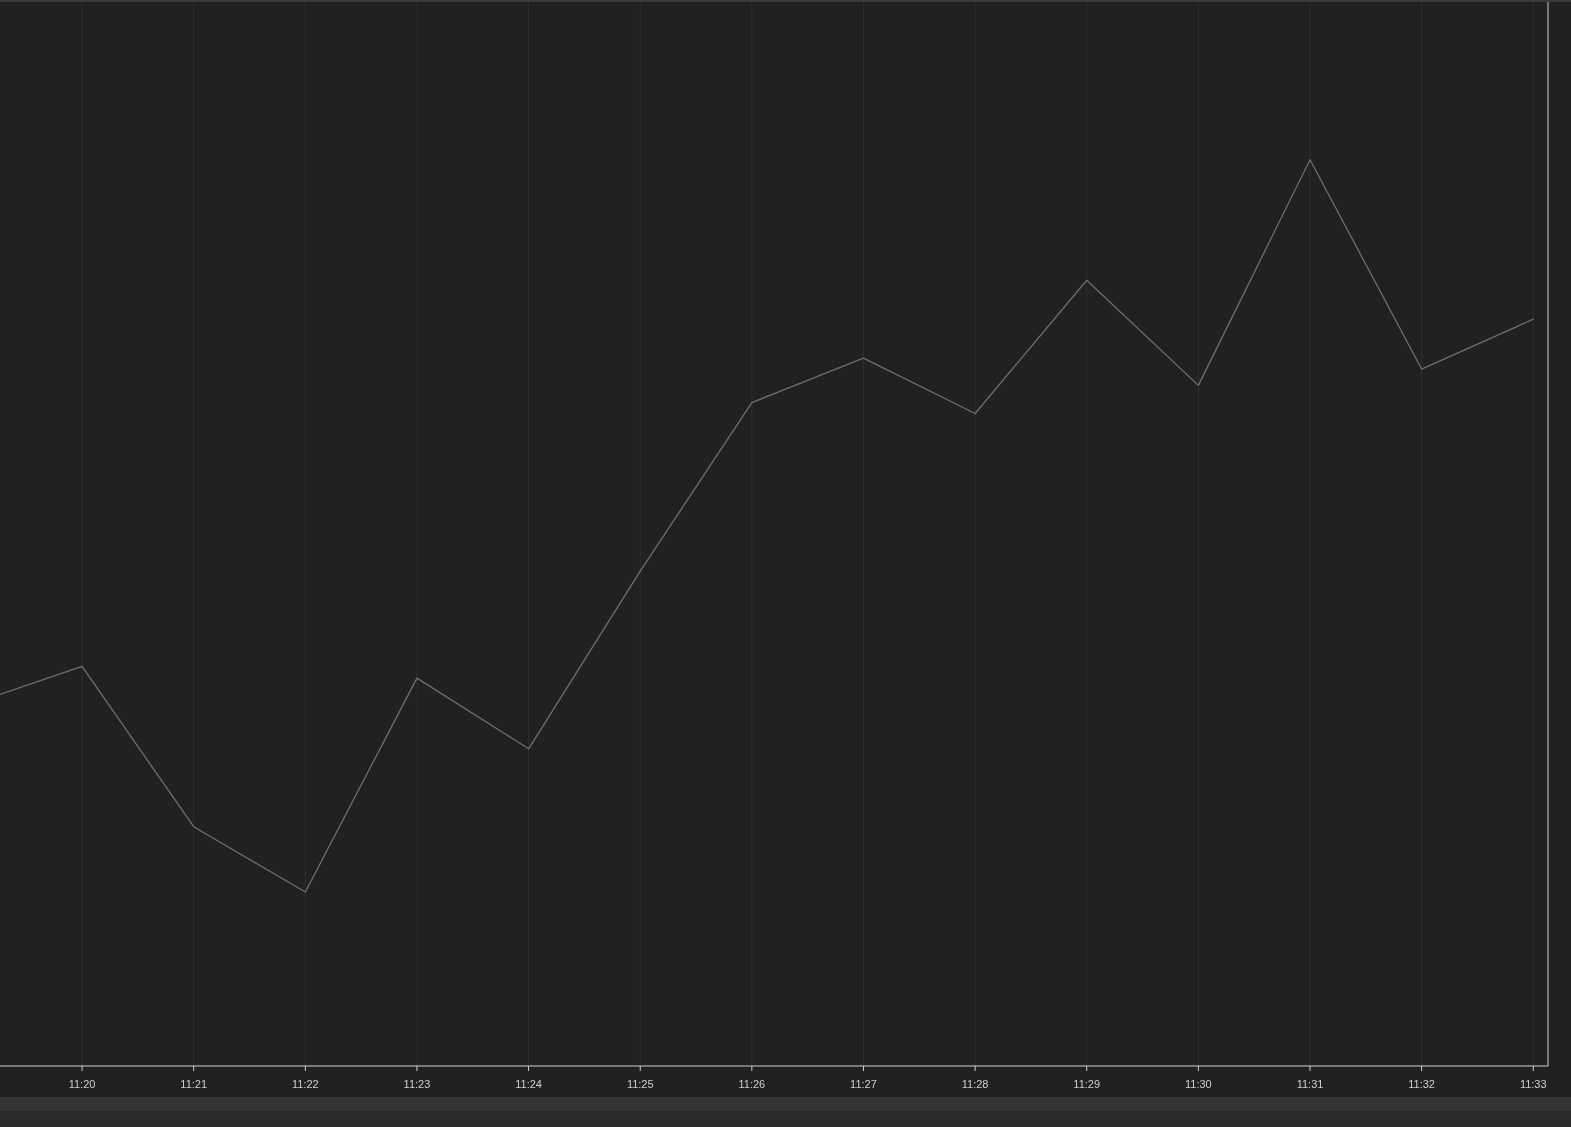 The width and height of the screenshot is (1571, 1127). What do you see at coordinates (194, 1084) in the screenshot?
I see `x-tick-label: 11:21` at bounding box center [194, 1084].